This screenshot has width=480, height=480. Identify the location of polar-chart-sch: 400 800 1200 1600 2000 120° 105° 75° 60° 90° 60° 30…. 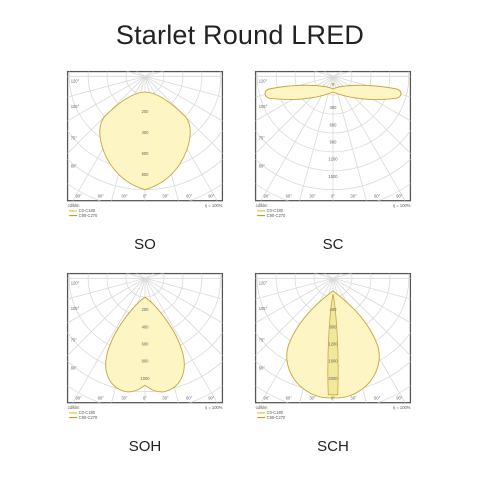
(333, 346).